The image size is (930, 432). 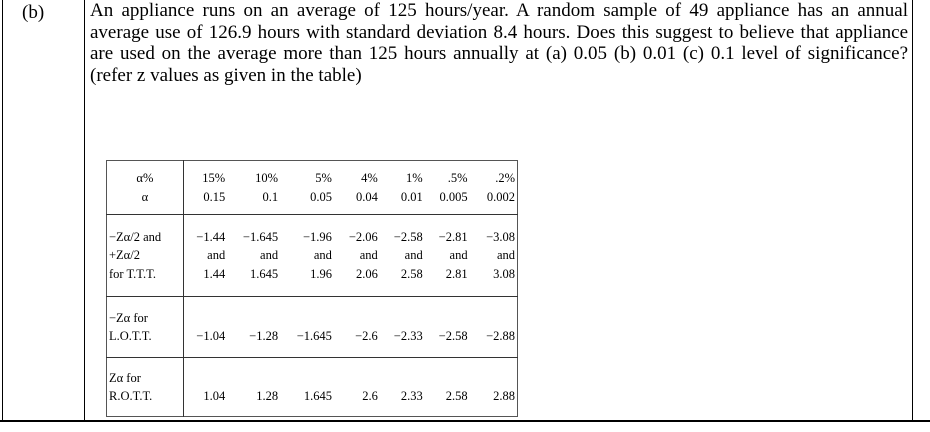 What do you see at coordinates (414, 178) in the screenshot?
I see `cell-value: 1%` at bounding box center [414, 178].